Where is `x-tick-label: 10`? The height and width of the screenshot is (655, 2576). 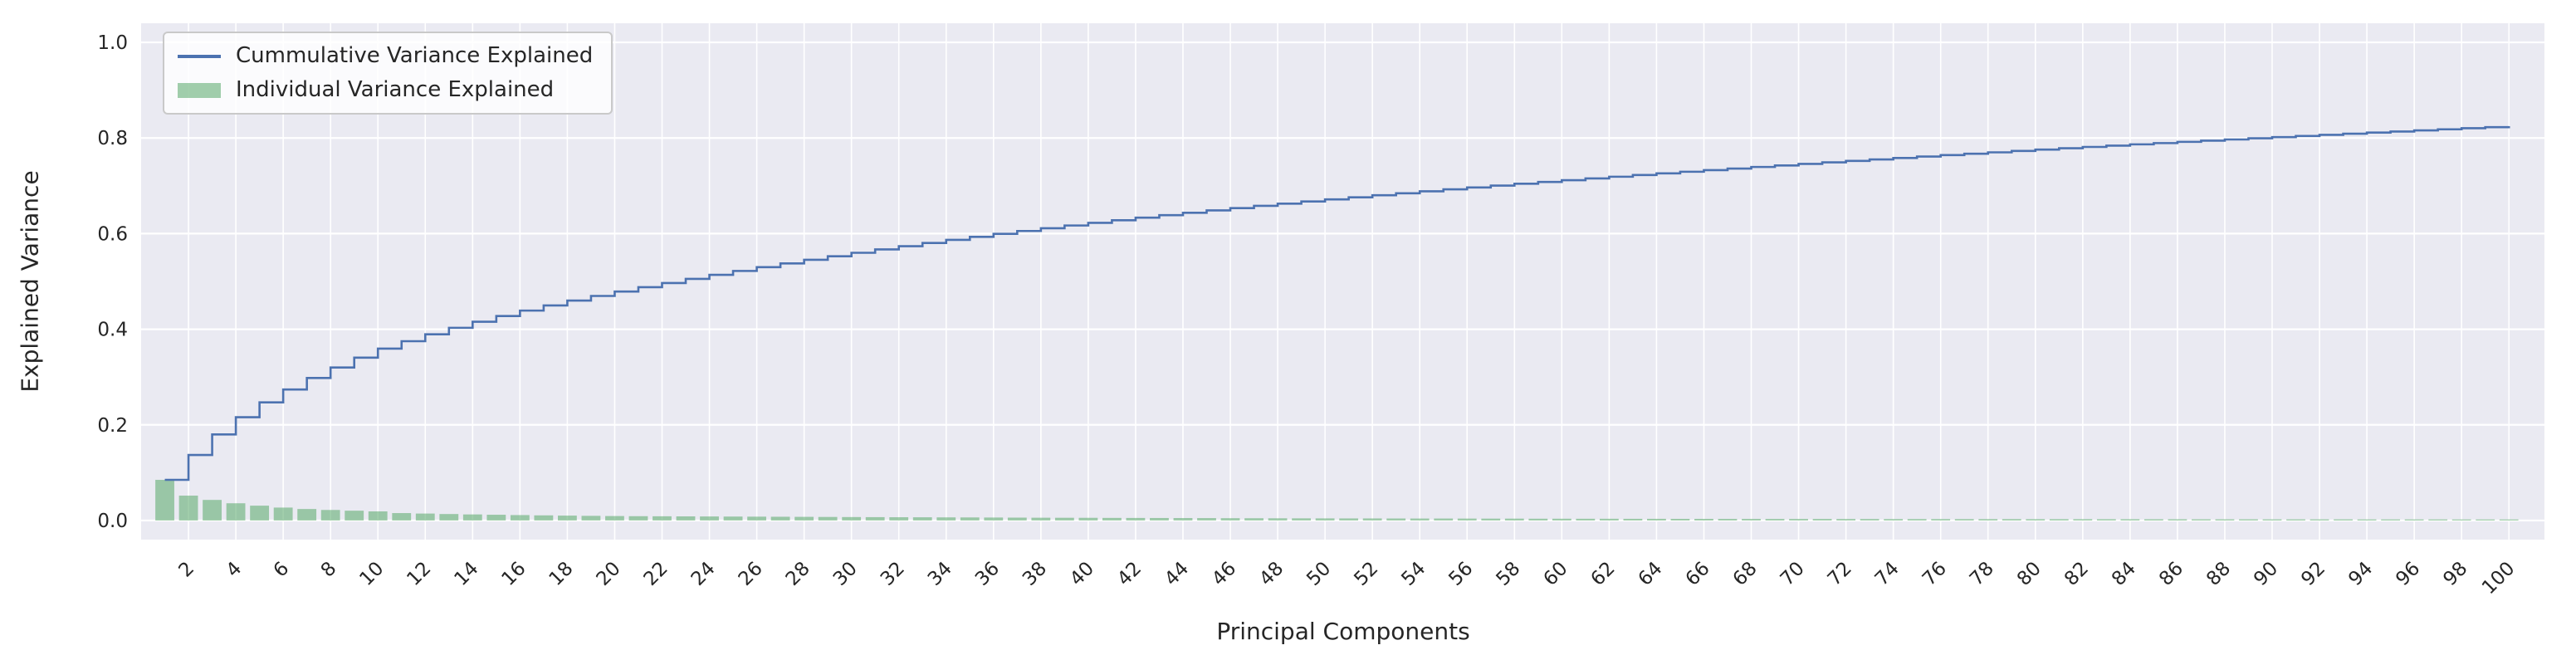 x-tick-label: 10 is located at coordinates (371, 574).